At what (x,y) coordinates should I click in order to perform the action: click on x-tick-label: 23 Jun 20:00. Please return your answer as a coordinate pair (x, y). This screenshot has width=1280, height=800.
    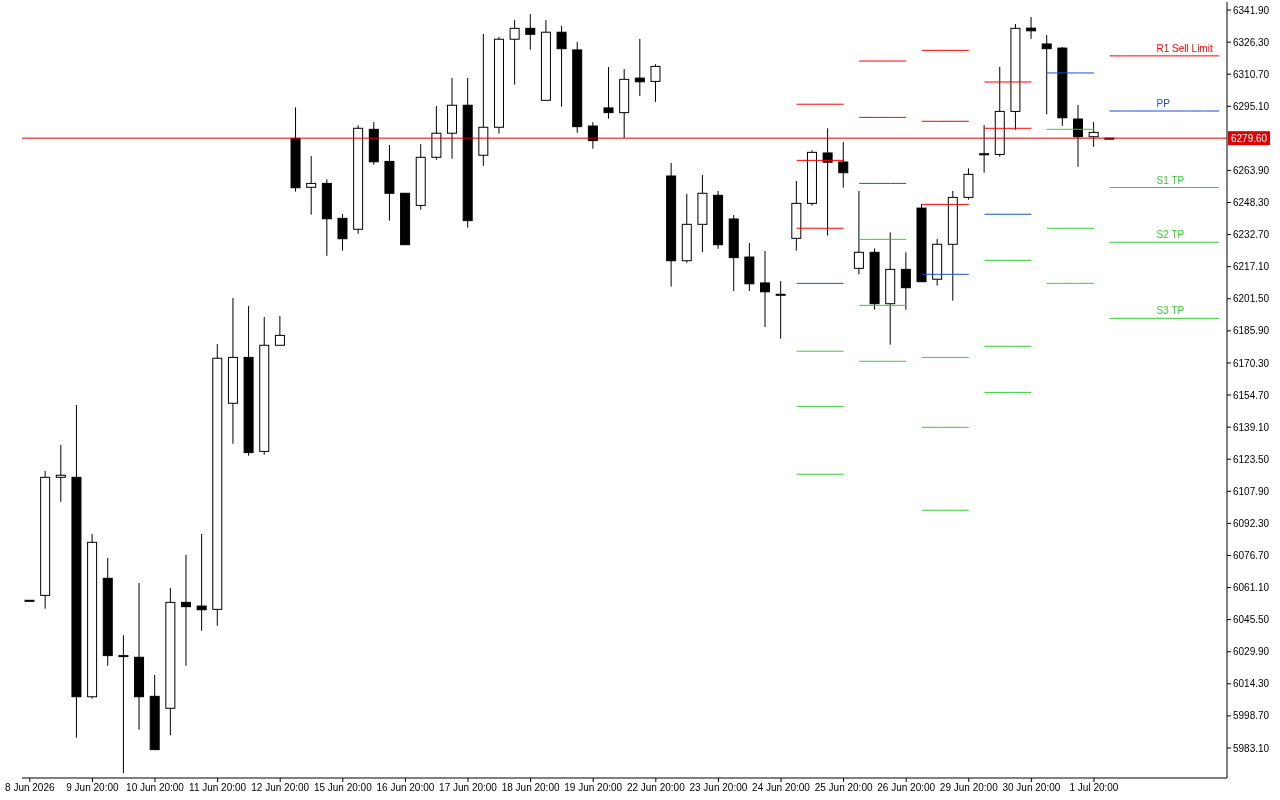
    Looking at the image, I should click on (718, 788).